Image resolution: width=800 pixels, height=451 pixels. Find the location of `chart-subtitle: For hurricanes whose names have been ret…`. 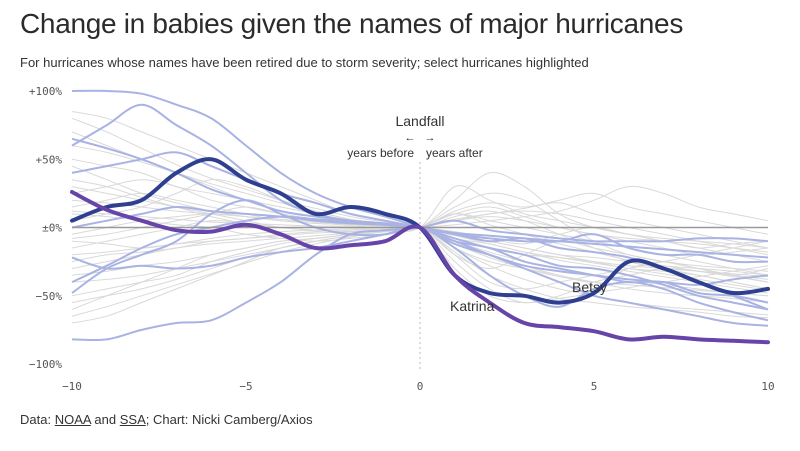

chart-subtitle: For hurricanes whose names have been ret… is located at coordinates (304, 62).